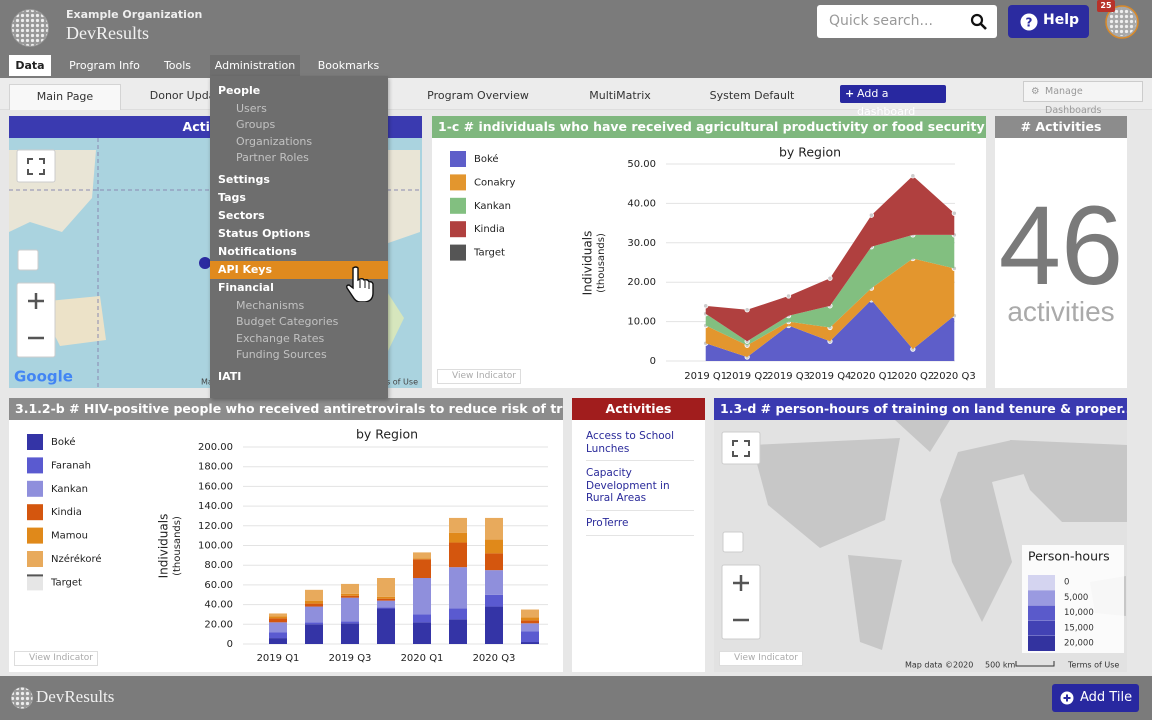  Describe the element at coordinates (164, 546) in the screenshot. I see `y-axis-label: Individuals` at that location.